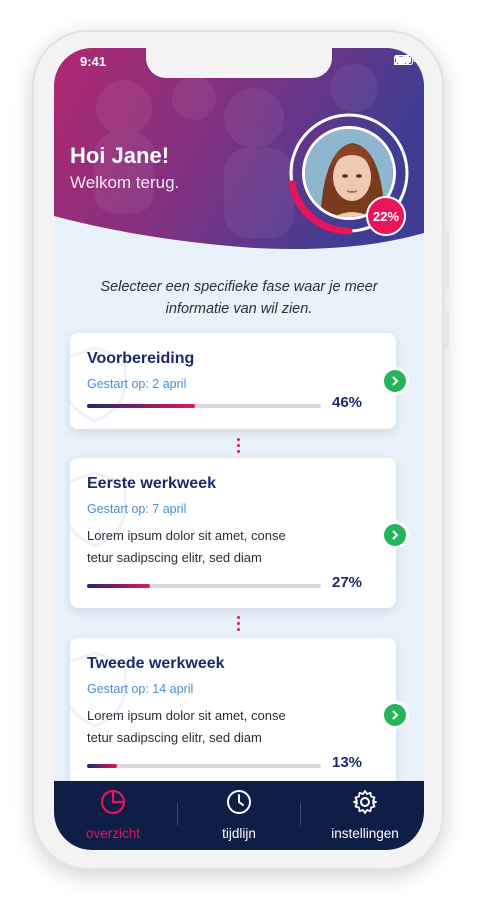 This screenshot has width=478, height=900. Describe the element at coordinates (125, 182) in the screenshot. I see `welcome-text: Welkom terug.` at that location.